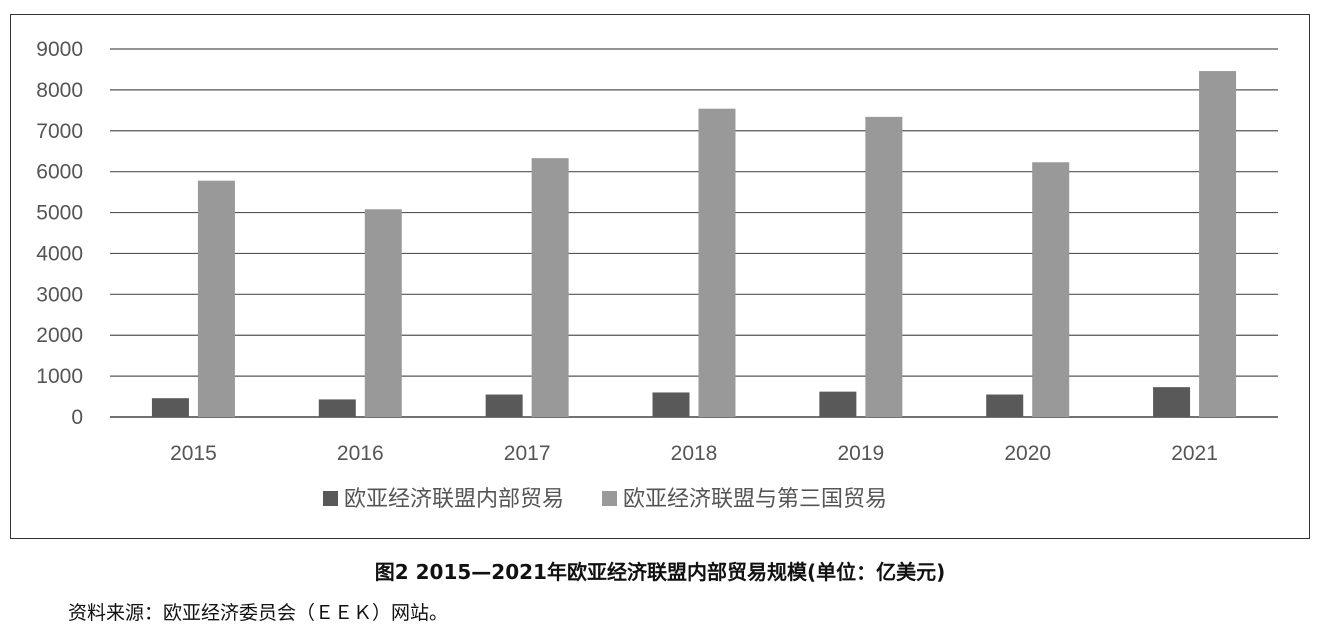 The height and width of the screenshot is (632, 1320). I want to click on bar-series2-2021, so click(1218, 244).